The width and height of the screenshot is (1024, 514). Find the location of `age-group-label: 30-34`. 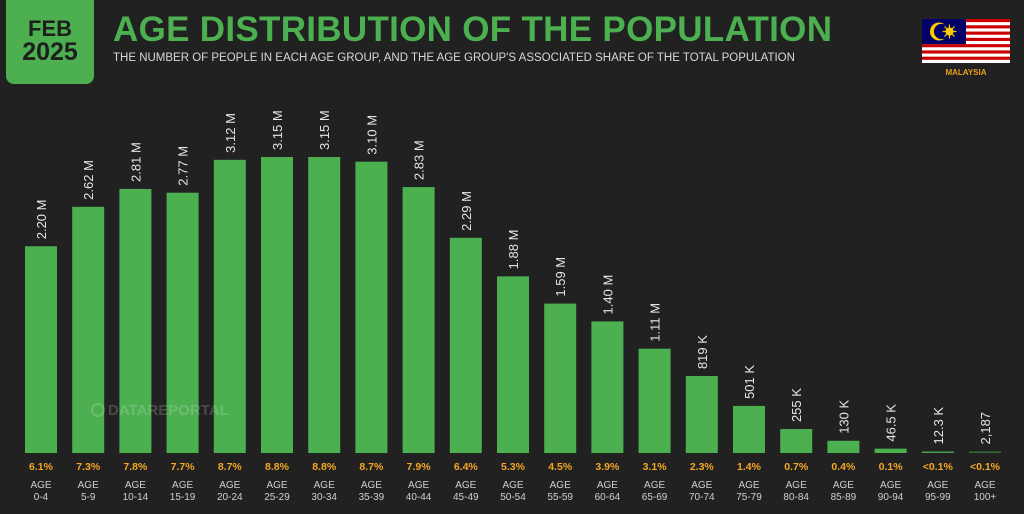

age-group-label: 30-34 is located at coordinates (324, 497).